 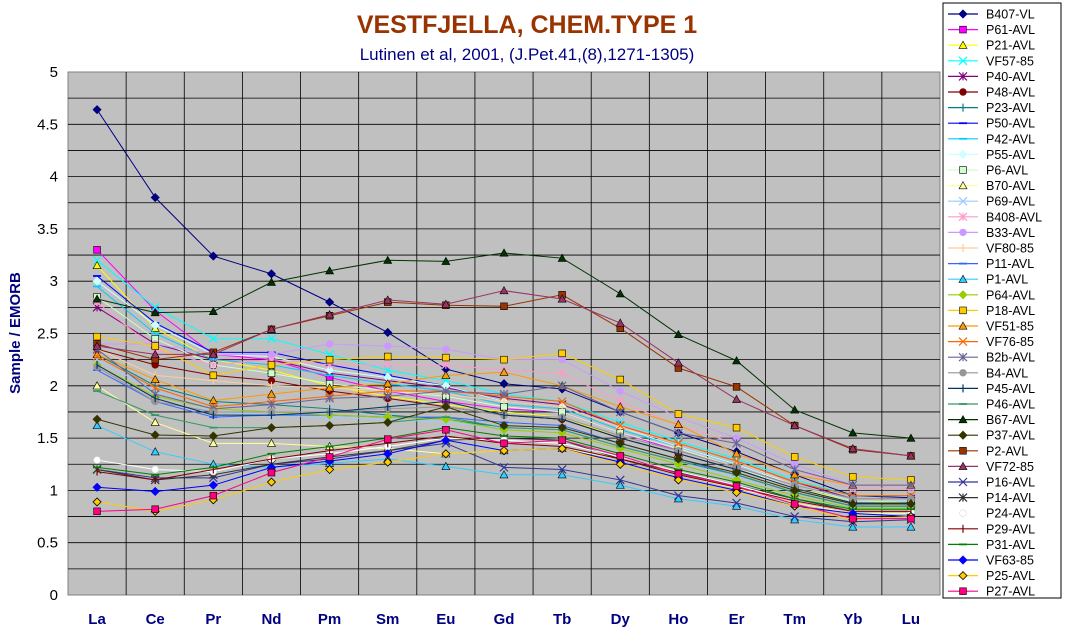 What do you see at coordinates (504, 619) in the screenshot?
I see `x-tick-label: Gd` at bounding box center [504, 619].